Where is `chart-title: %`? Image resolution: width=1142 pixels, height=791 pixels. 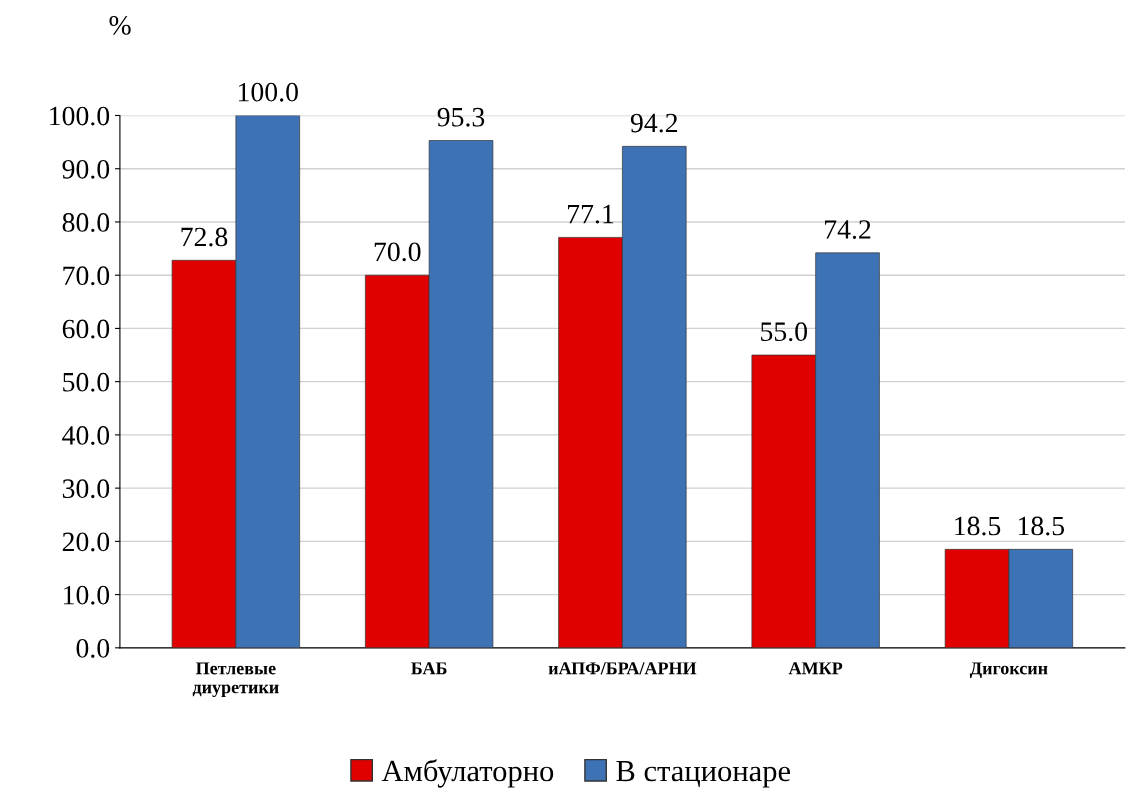 chart-title: % is located at coordinates (120, 25).